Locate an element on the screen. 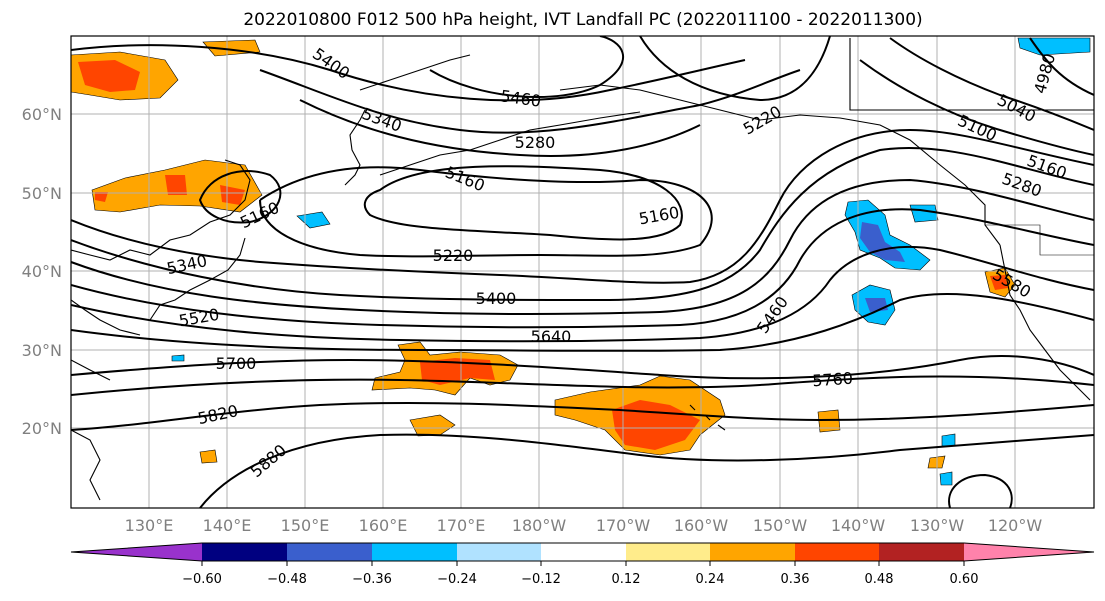 The height and width of the screenshot is (601, 1105). colorbar-segments is located at coordinates (582, 552).